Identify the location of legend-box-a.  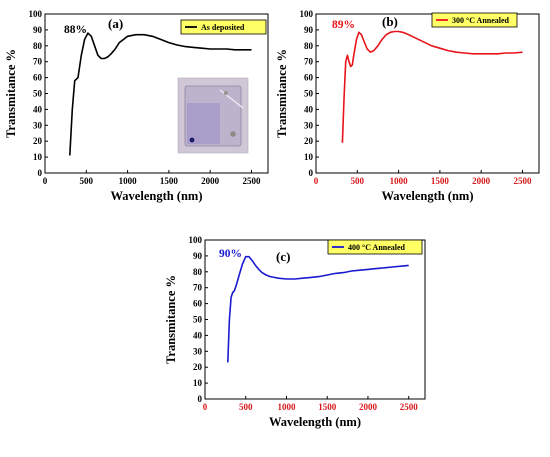
(223, 27).